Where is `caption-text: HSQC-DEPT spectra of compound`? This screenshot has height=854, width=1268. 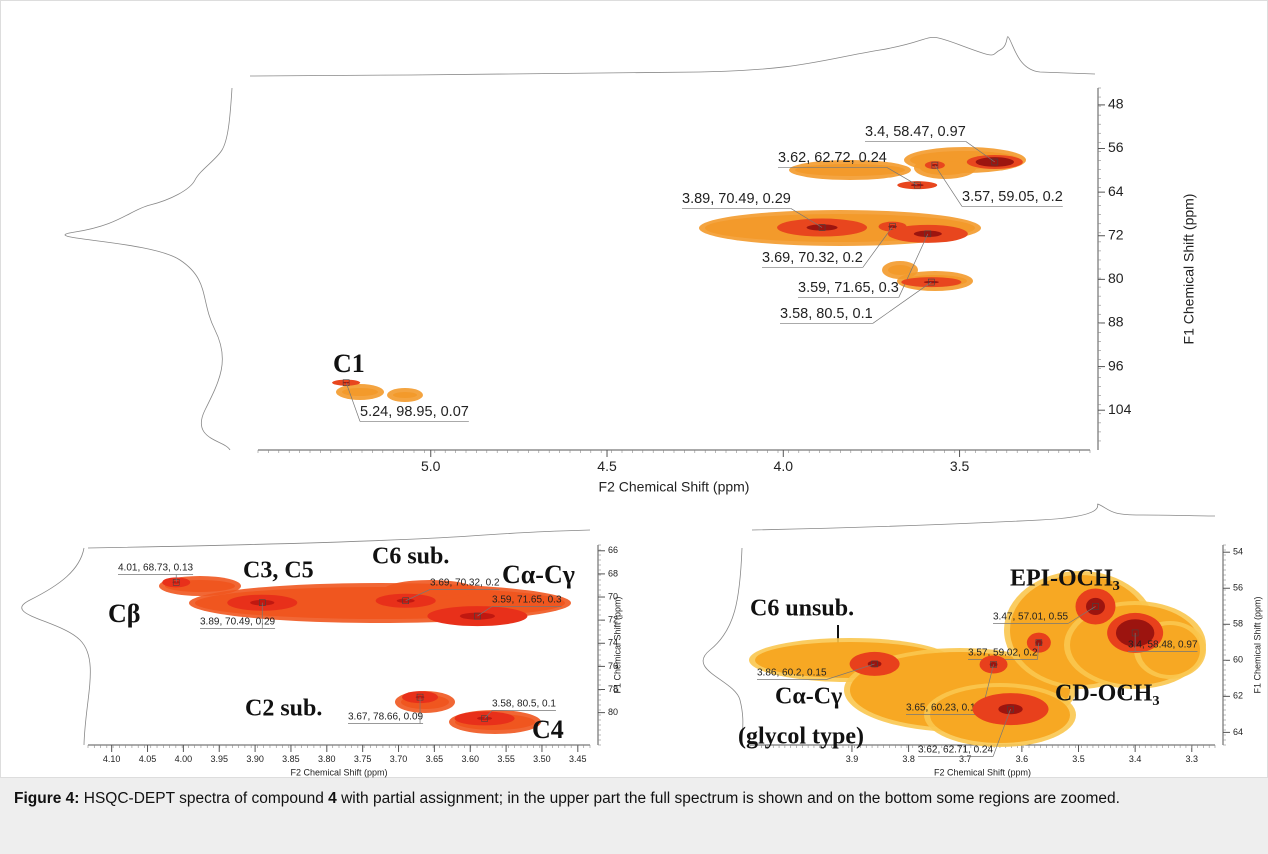 caption-text: HSQC-DEPT spectra of compound is located at coordinates (203, 798).